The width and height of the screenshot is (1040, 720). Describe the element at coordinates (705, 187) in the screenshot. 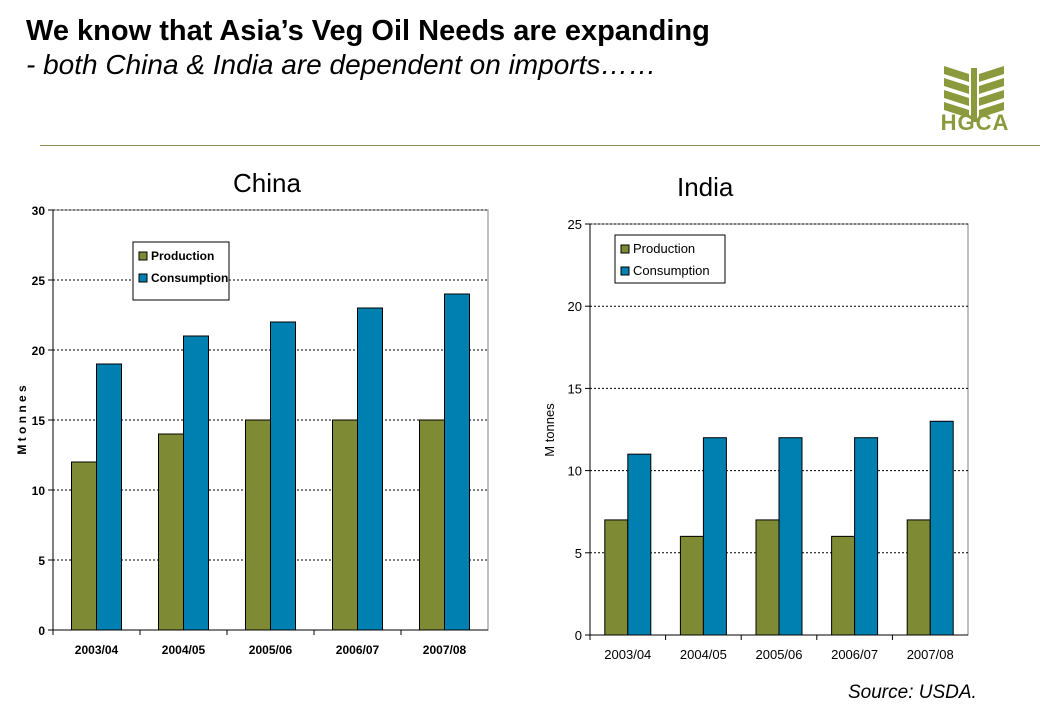

I see `india-chart-title: India` at that location.